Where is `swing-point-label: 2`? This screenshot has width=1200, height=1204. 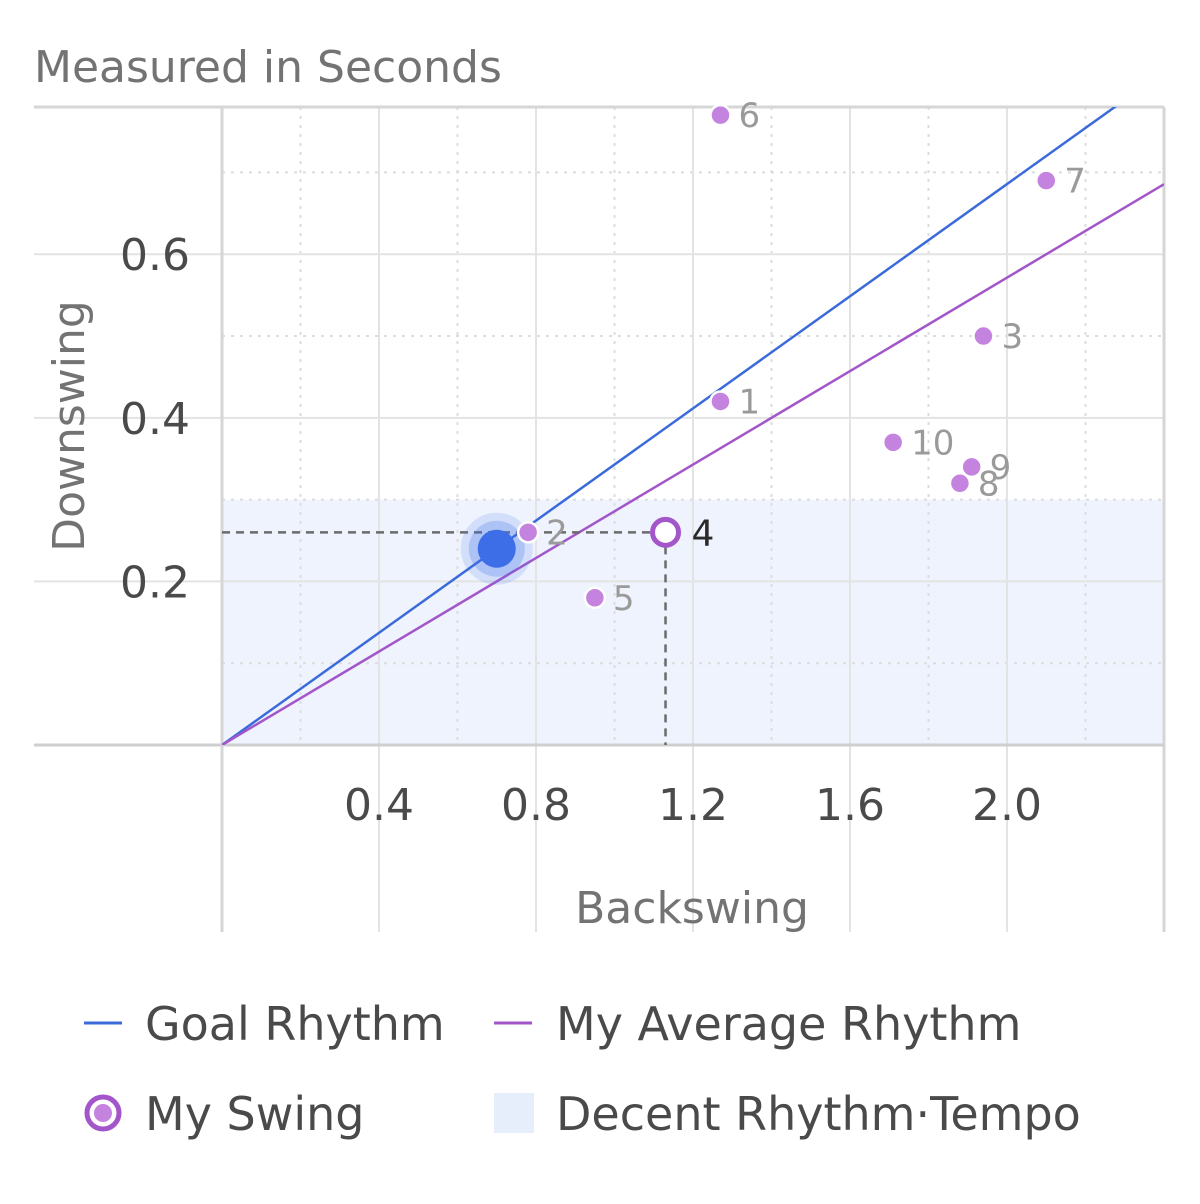 swing-point-label: 2 is located at coordinates (557, 533).